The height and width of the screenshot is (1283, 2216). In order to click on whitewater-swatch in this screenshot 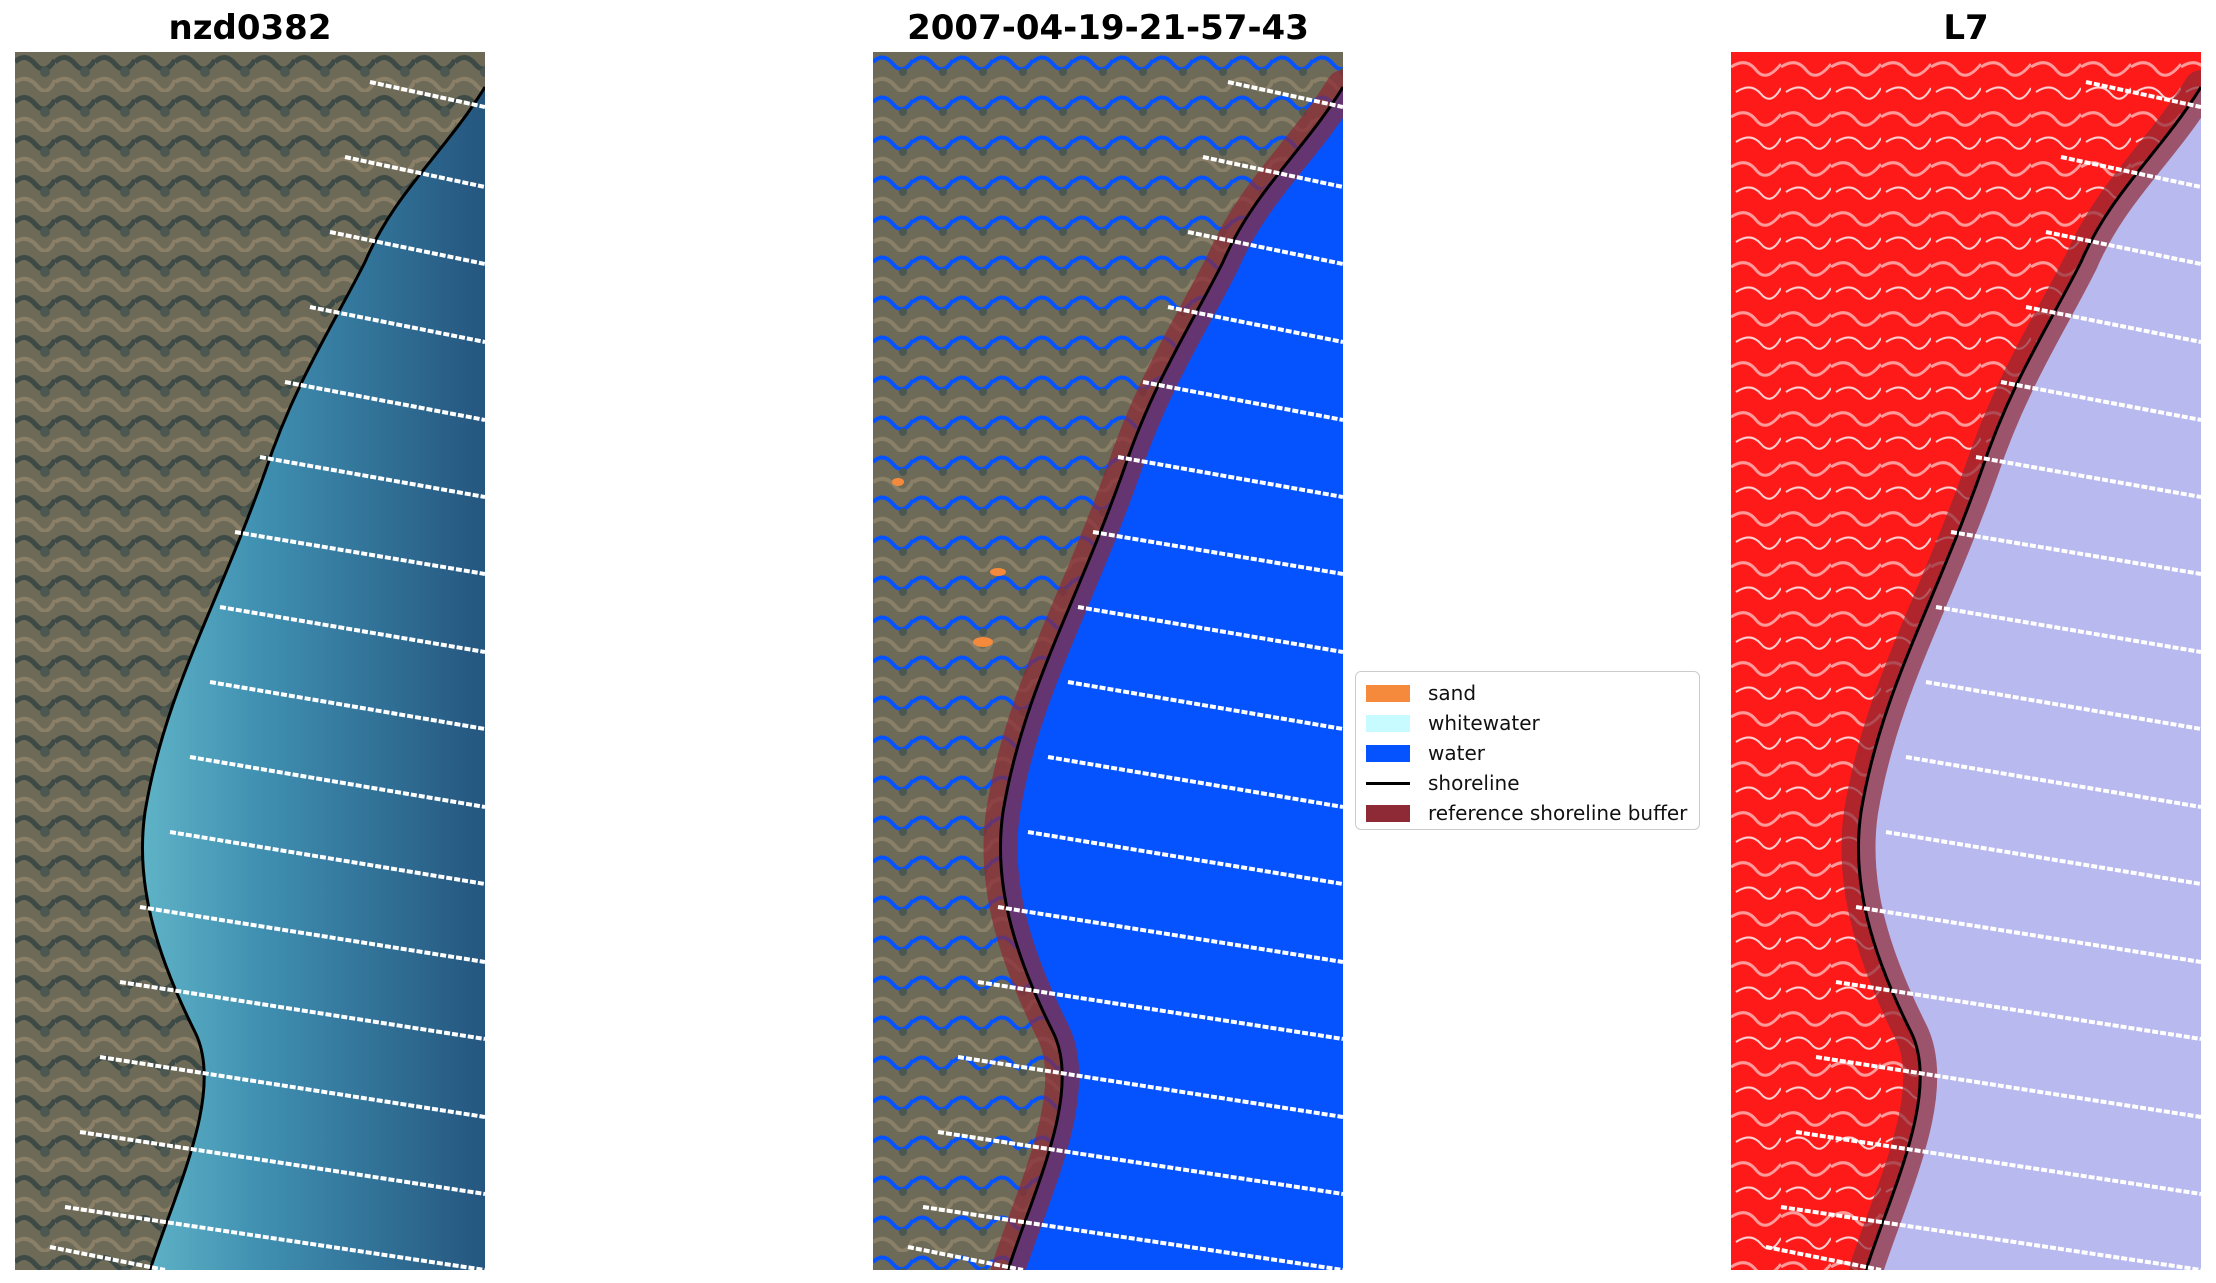, I will do `click(1388, 723)`.